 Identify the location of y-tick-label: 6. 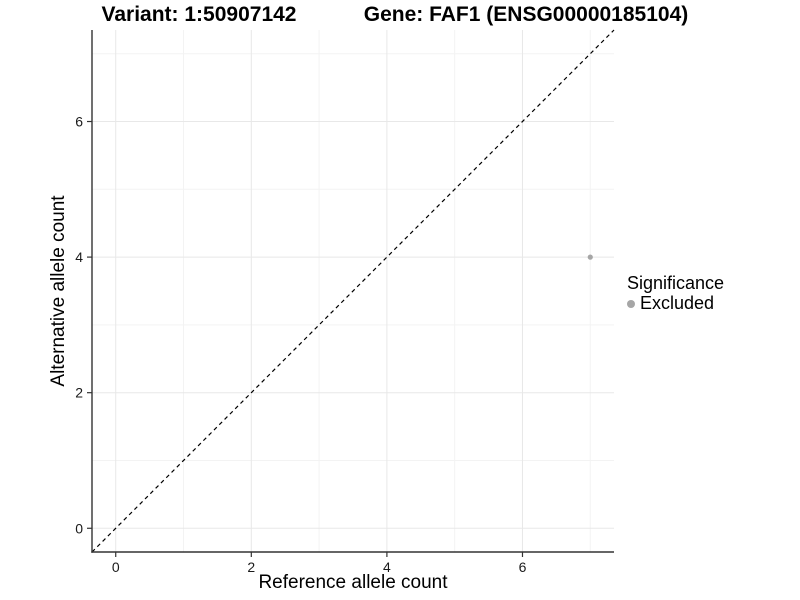
(79, 122).